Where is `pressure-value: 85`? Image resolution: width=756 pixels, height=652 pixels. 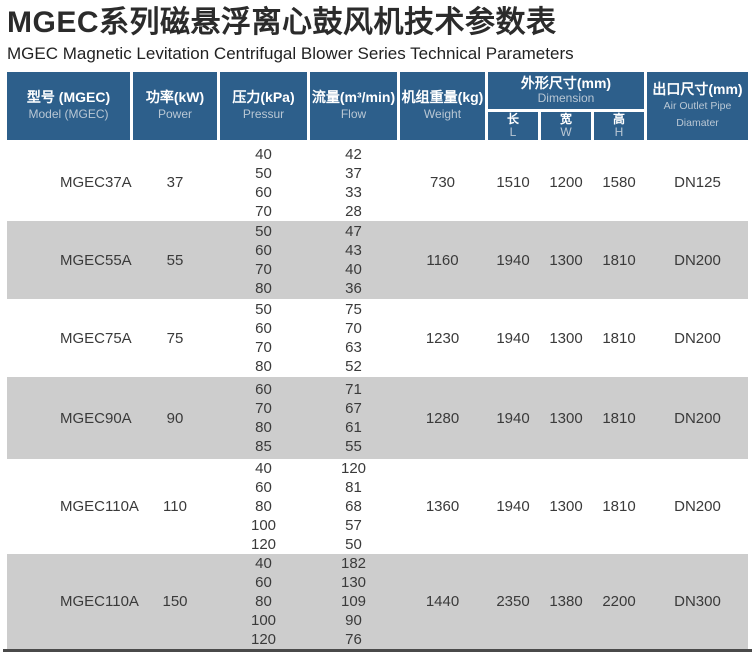
pressure-value: 85 is located at coordinates (263, 446).